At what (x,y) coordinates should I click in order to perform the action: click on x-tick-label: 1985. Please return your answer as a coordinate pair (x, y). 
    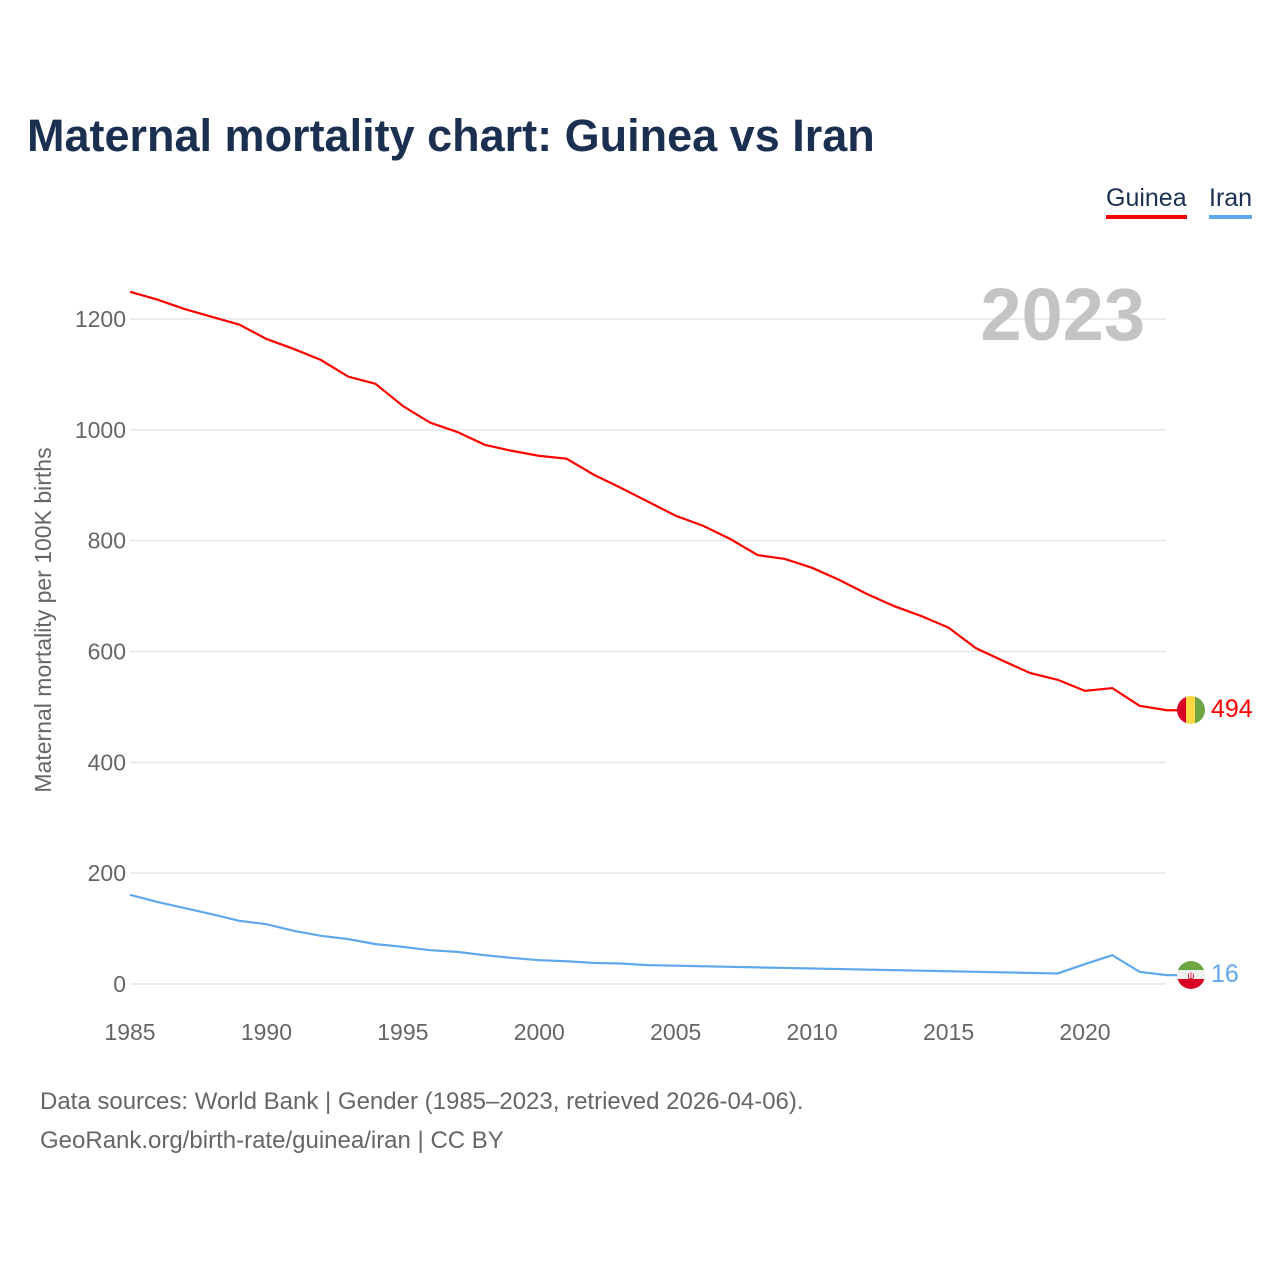
    Looking at the image, I should click on (129, 1032).